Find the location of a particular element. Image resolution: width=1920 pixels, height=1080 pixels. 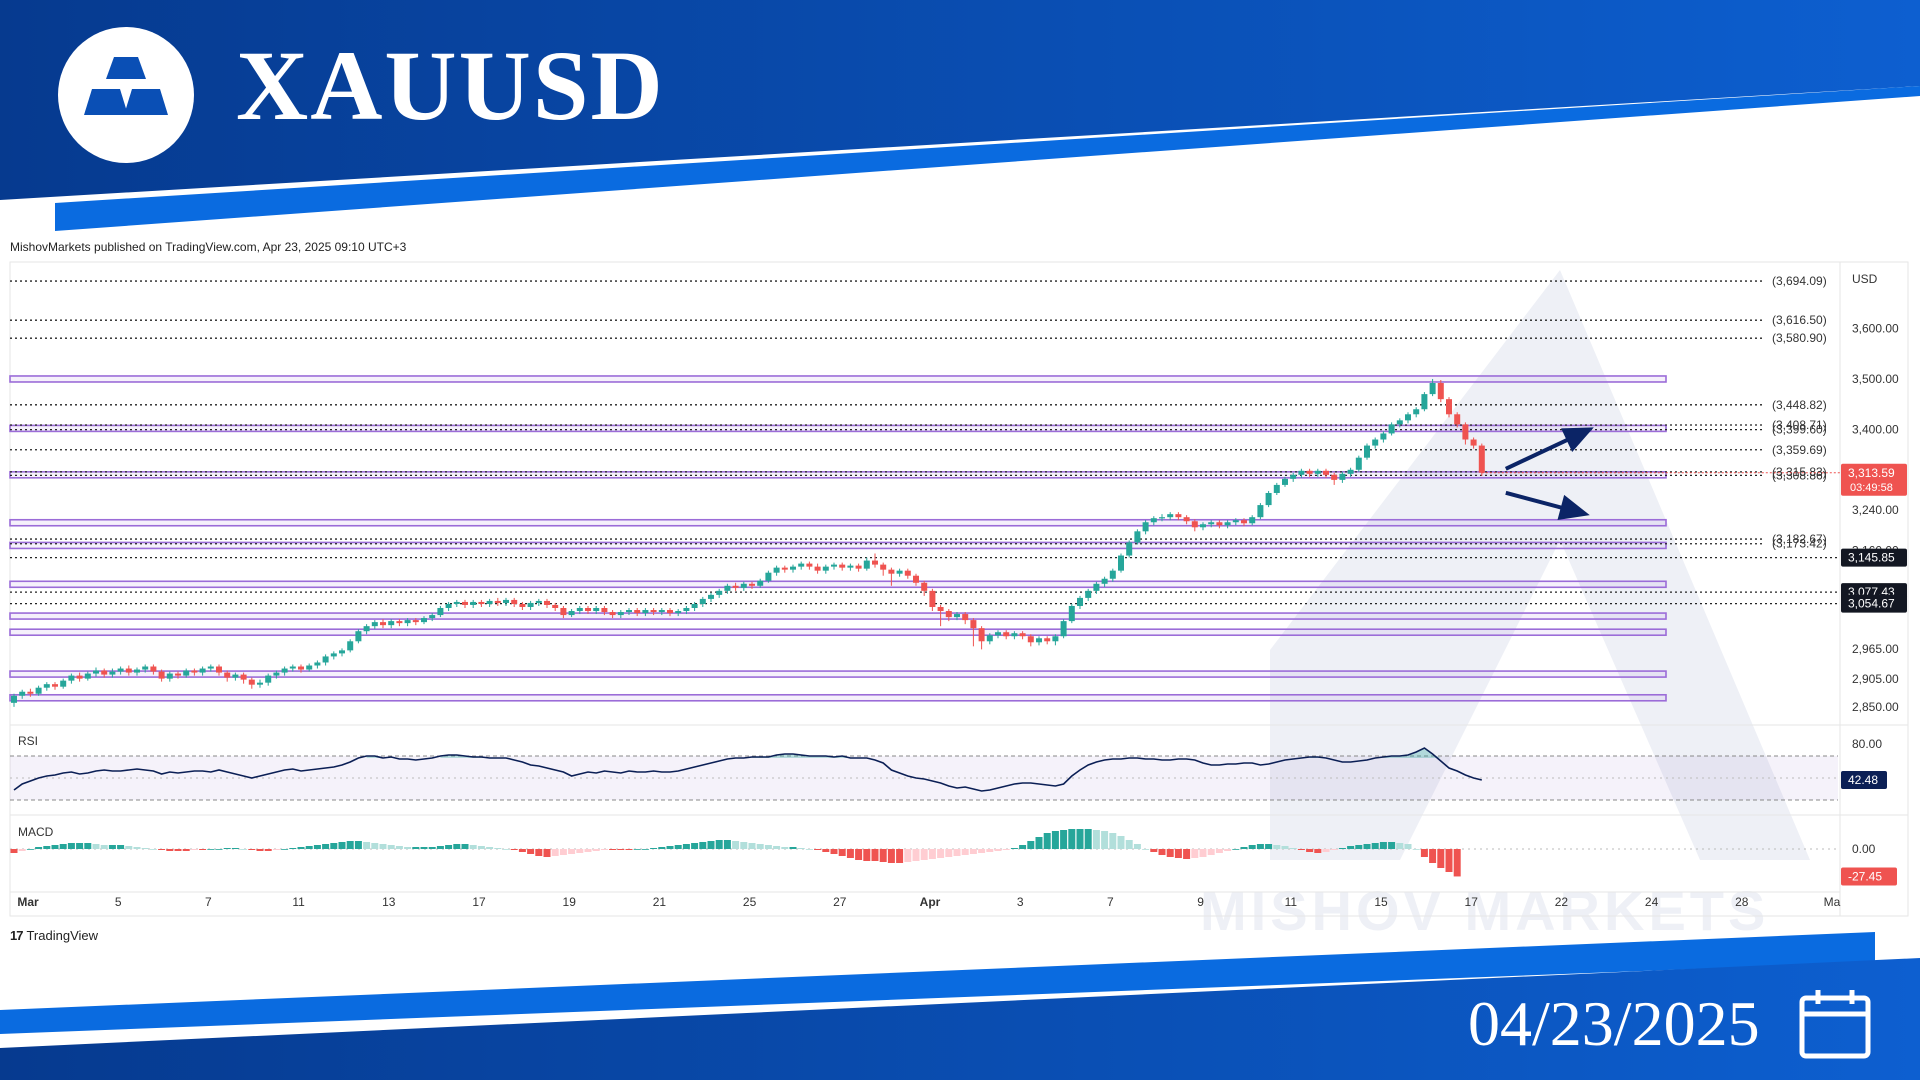

x-tick-12: 7 is located at coordinates (1110, 902).